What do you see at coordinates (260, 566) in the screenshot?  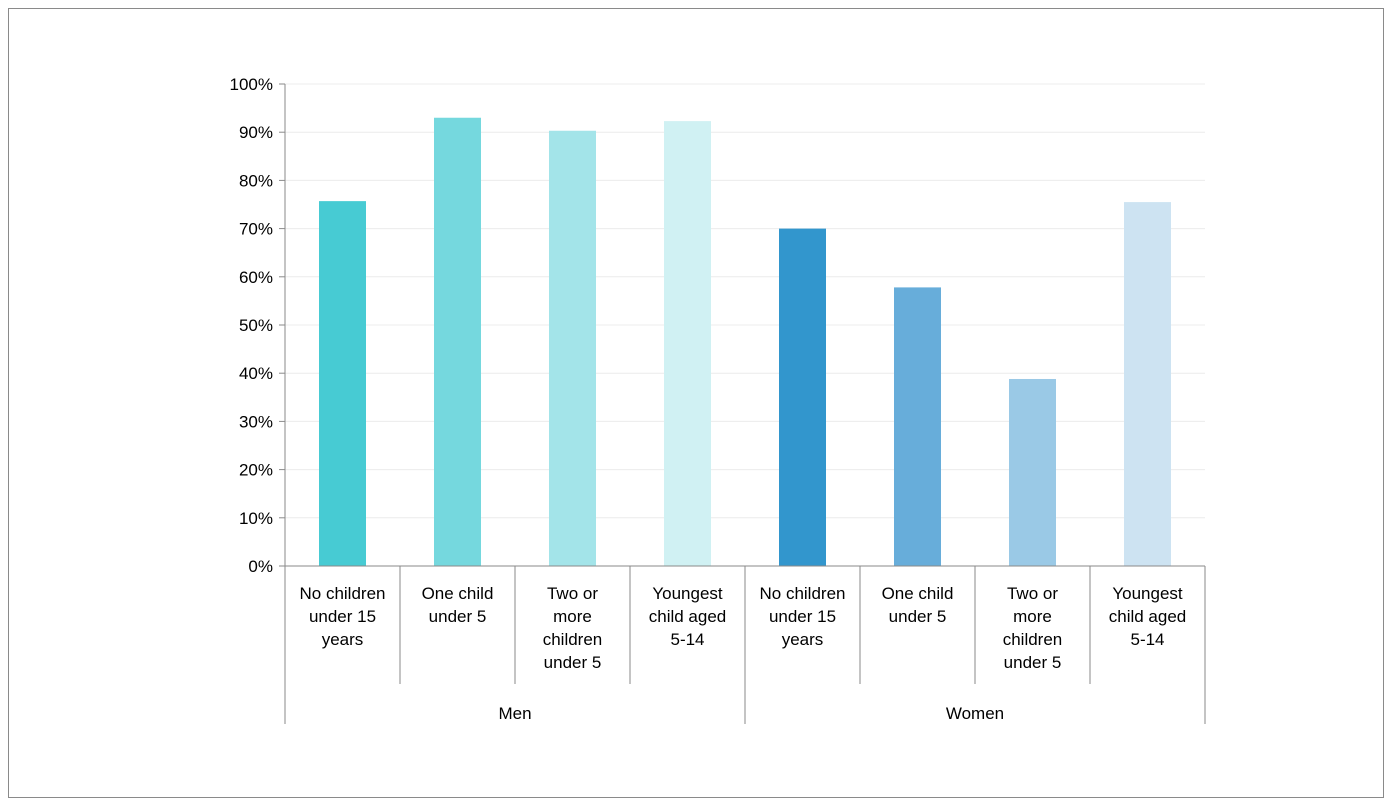 I see `y-tick-label: 0%` at bounding box center [260, 566].